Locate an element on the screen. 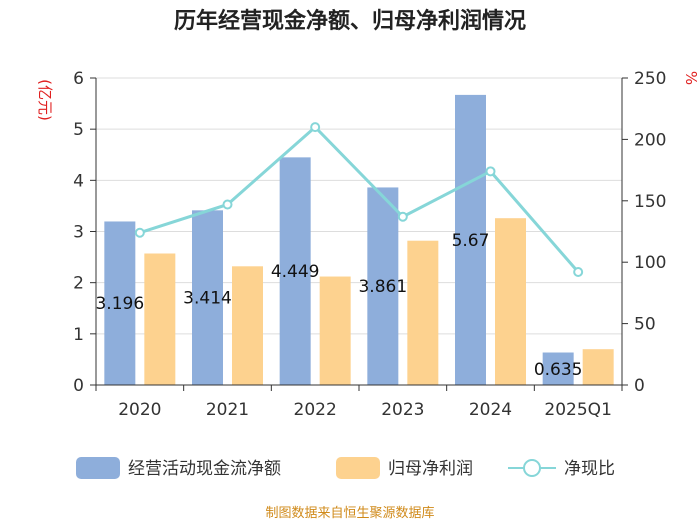 This screenshot has height=525, width=700. right-tick-label: 100 is located at coordinates (650, 263).